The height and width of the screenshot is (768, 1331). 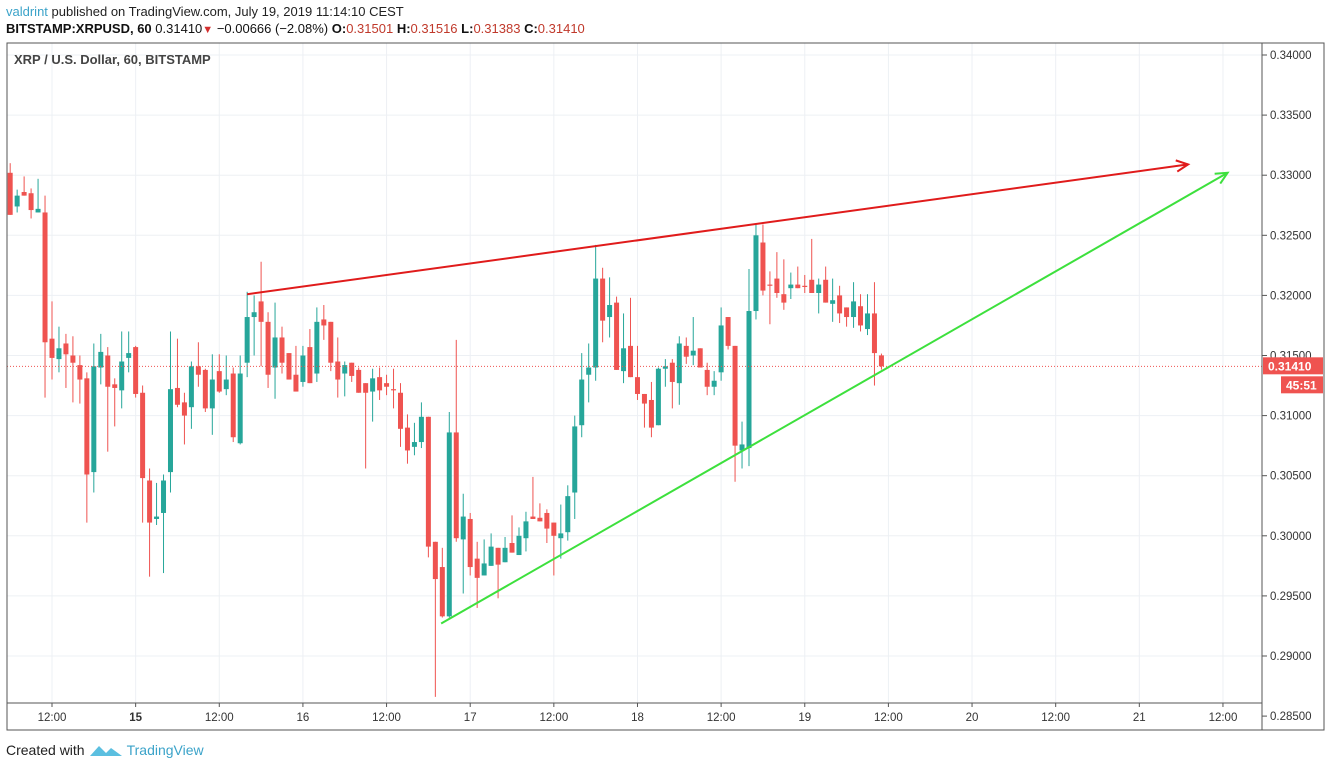 What do you see at coordinates (1291, 657) in the screenshot?
I see `y-tick-label: 0.29000` at bounding box center [1291, 657].